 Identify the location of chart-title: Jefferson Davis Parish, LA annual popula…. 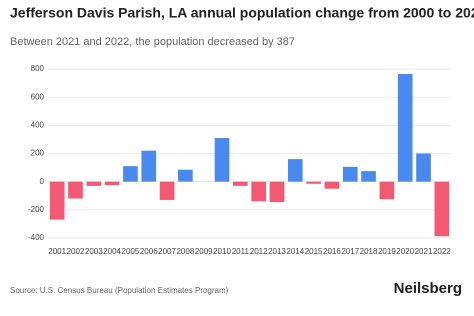
(242, 13).